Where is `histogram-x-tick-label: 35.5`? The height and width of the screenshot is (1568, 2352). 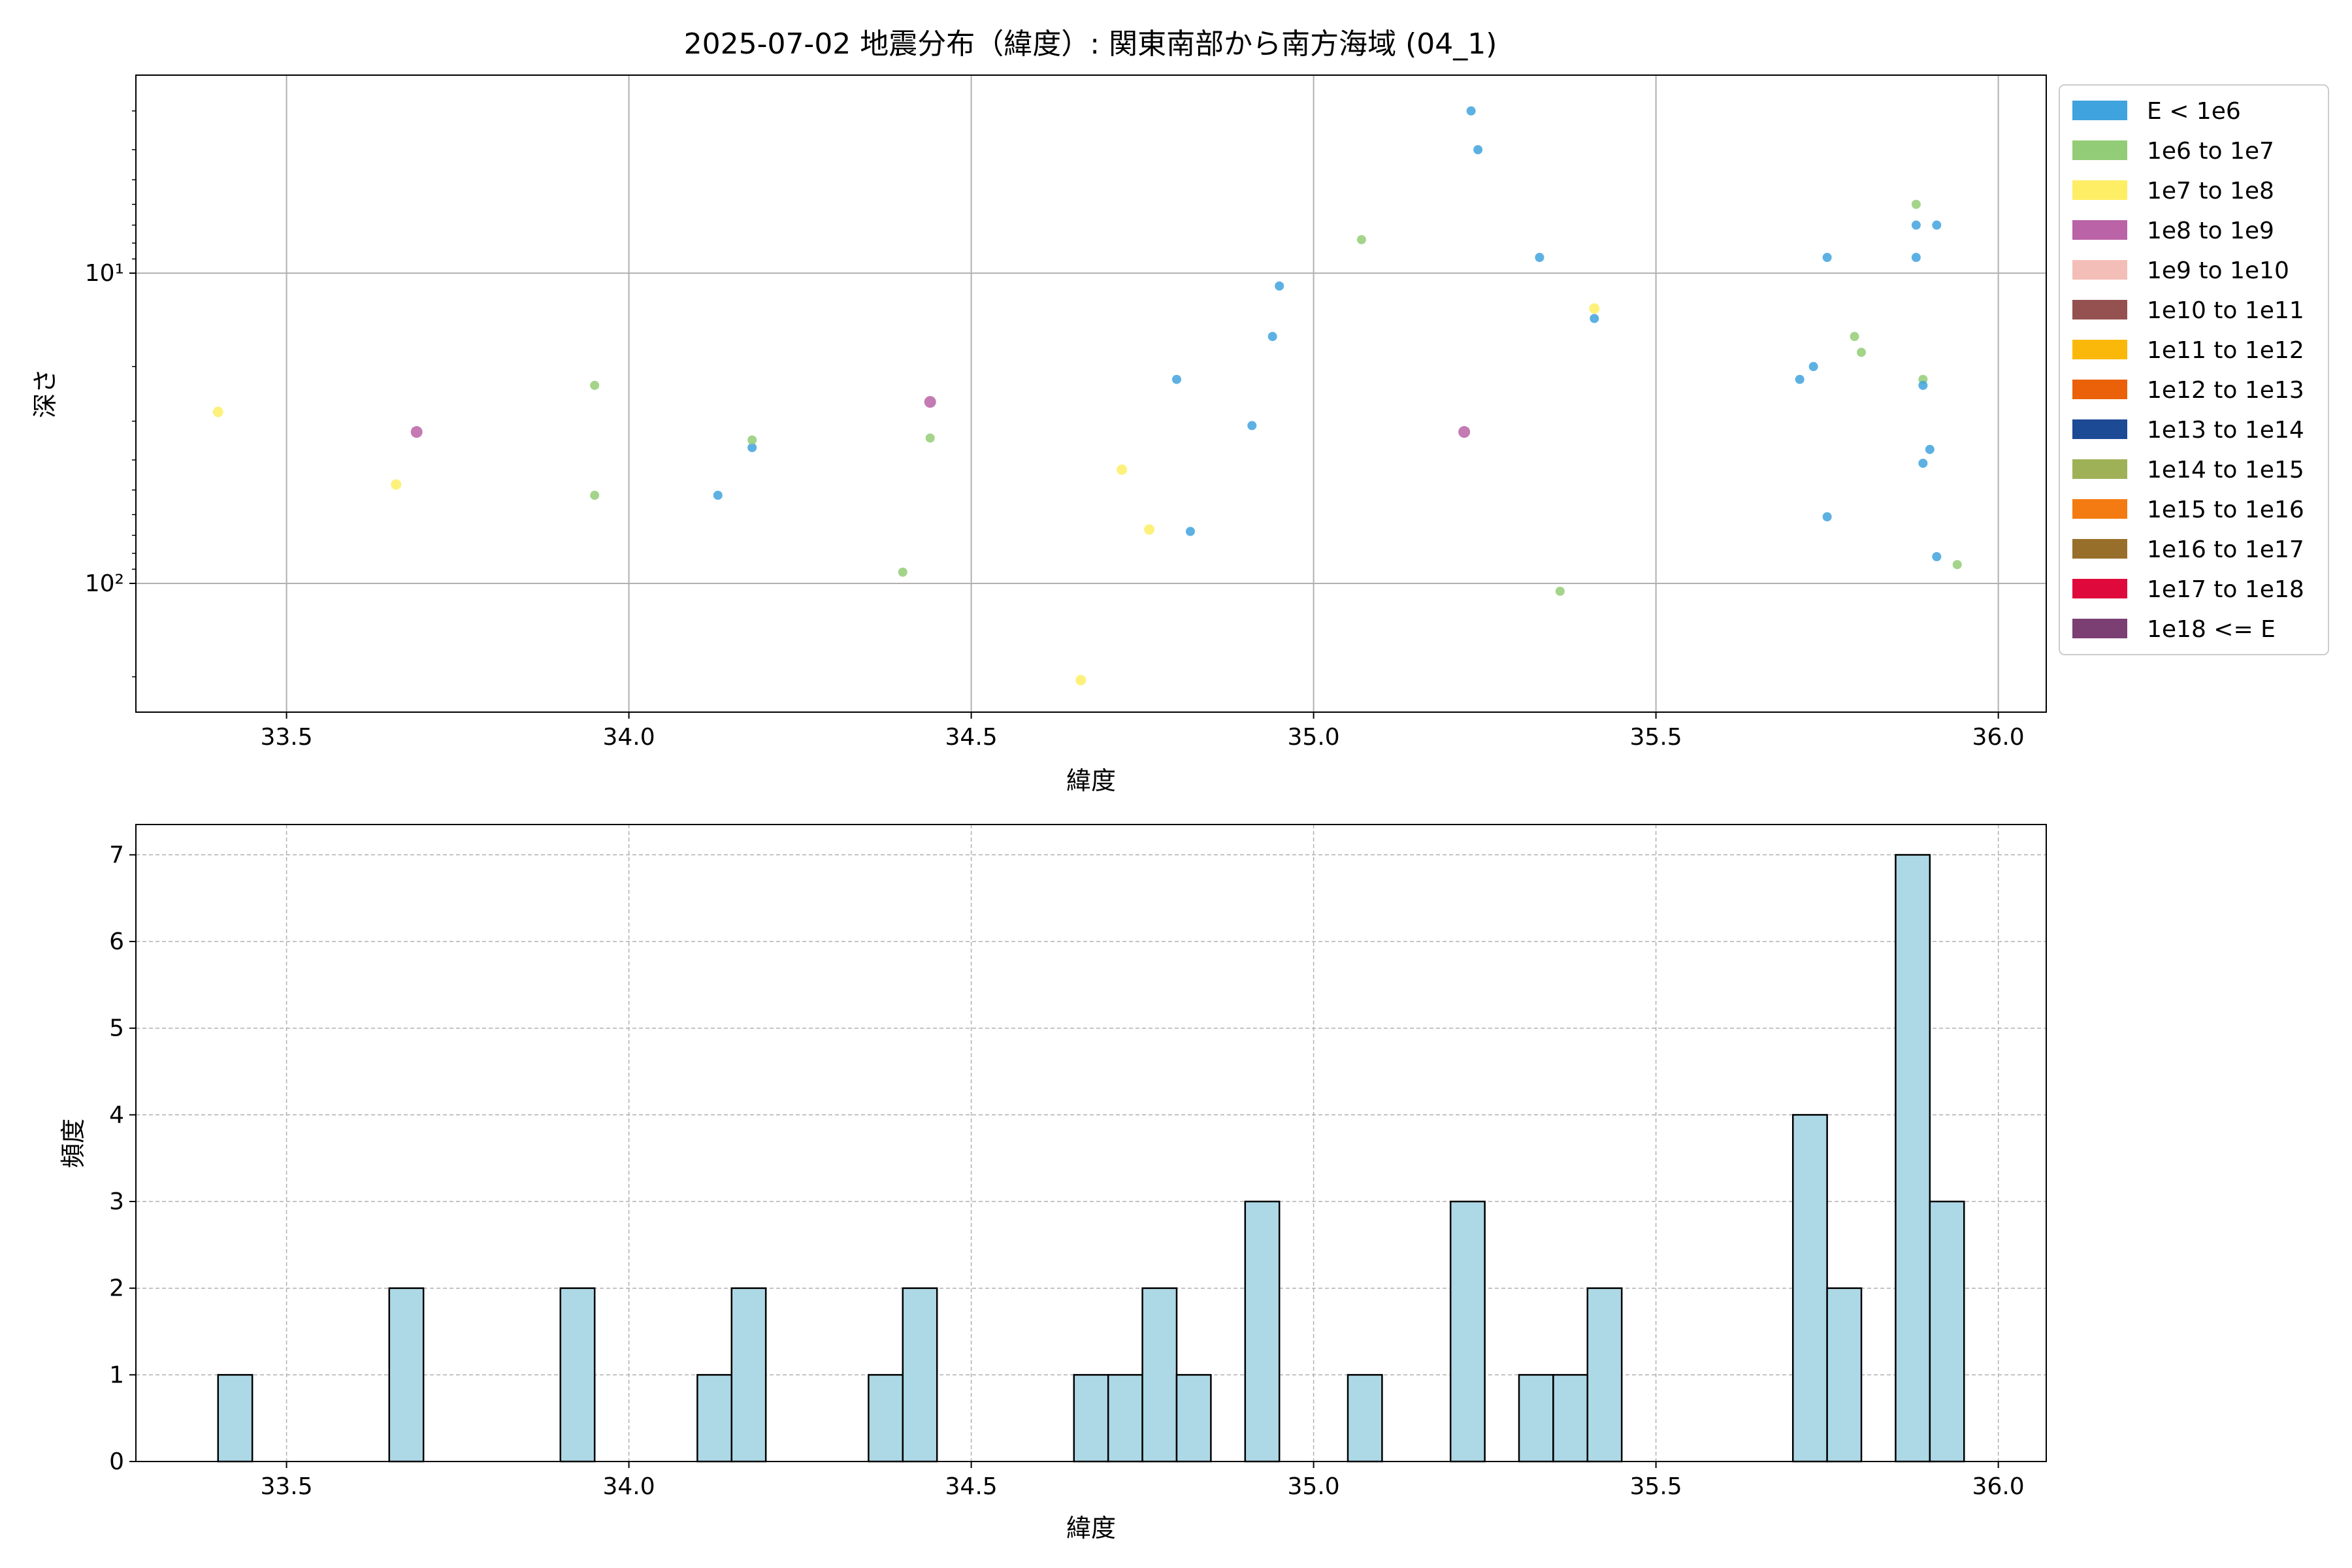 histogram-x-tick-label: 35.5 is located at coordinates (1656, 1486).